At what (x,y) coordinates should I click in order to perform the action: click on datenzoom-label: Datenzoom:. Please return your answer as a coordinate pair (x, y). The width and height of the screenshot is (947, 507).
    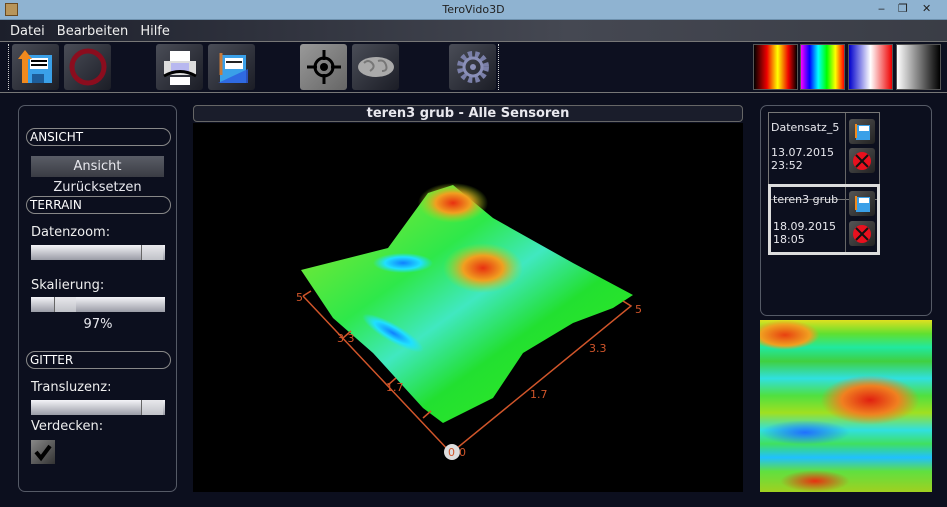
    Looking at the image, I should click on (71, 232).